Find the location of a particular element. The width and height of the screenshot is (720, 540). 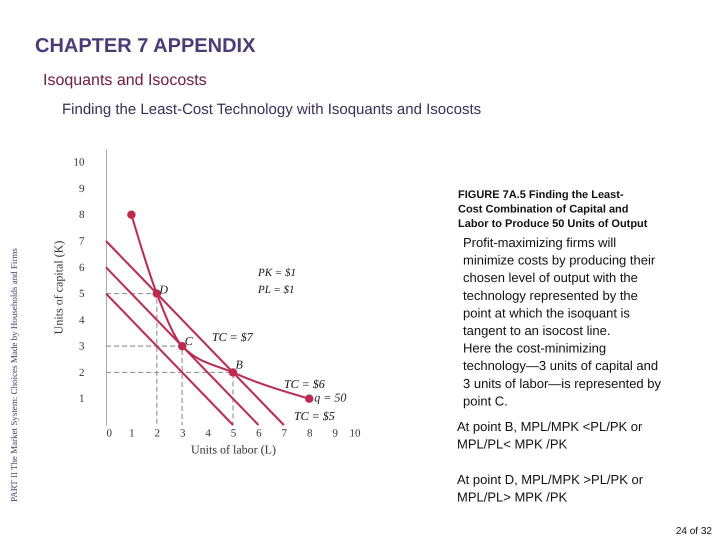

chart-subtitle: Isoquants and Isocosts is located at coordinates (125, 80).